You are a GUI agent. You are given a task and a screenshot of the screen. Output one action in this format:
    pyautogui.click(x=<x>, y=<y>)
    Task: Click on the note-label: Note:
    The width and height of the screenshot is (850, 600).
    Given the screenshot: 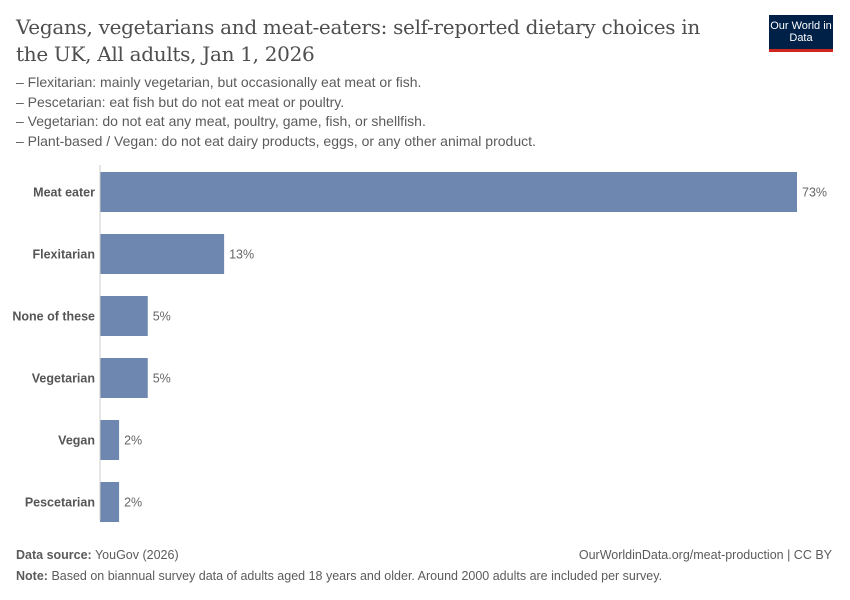 What is the action you would take?
    pyautogui.click(x=32, y=576)
    